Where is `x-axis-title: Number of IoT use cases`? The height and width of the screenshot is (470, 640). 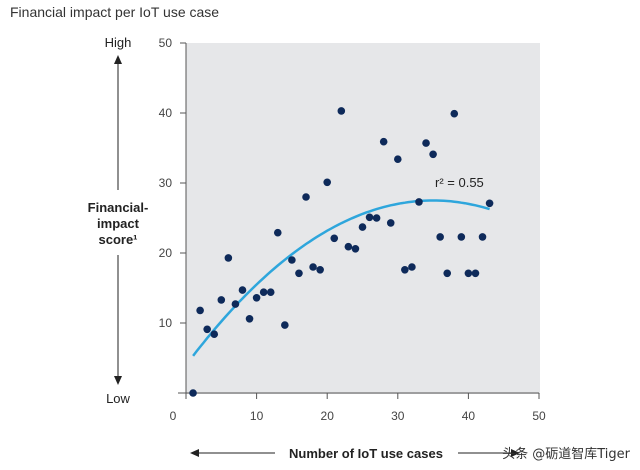
x-axis-title: Number of IoT use cases is located at coordinates (366, 453).